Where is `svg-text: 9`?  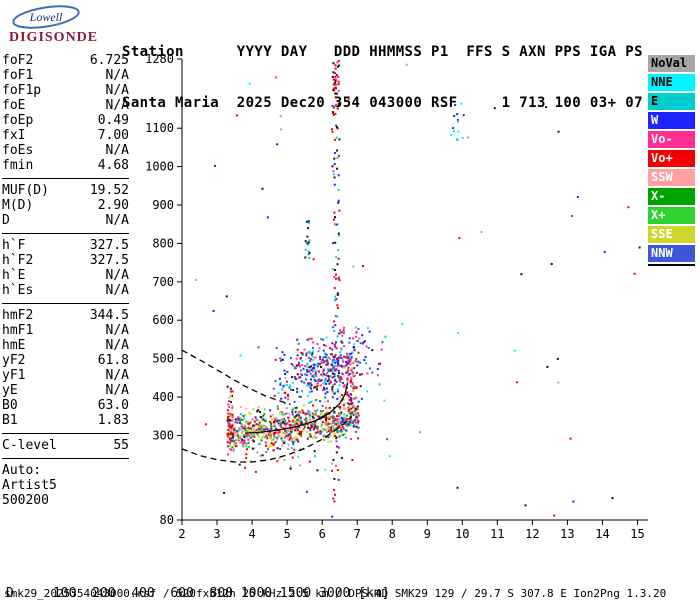 svg-text: 9 is located at coordinates (427, 534).